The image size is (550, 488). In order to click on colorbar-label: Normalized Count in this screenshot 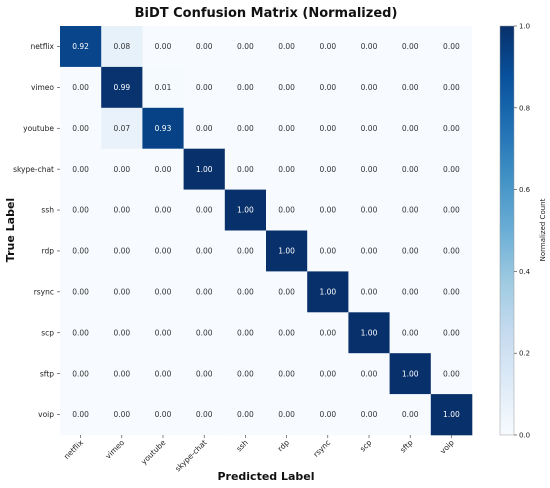, I will do `click(543, 229)`.